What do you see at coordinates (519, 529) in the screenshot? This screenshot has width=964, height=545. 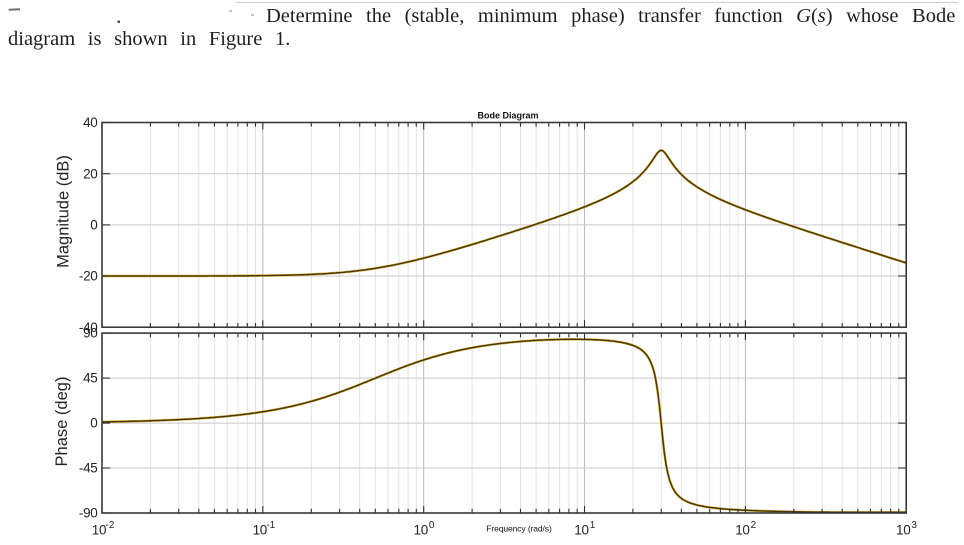 I see `svg-text: Frequency (rad/s)` at bounding box center [519, 529].